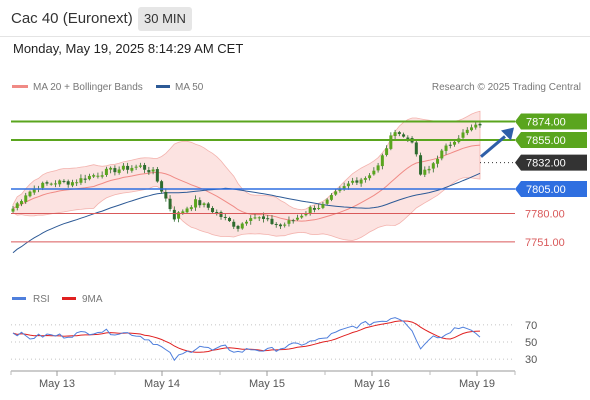  What do you see at coordinates (20, 86) in the screenshot?
I see `ma20-legend-swatch` at bounding box center [20, 86].